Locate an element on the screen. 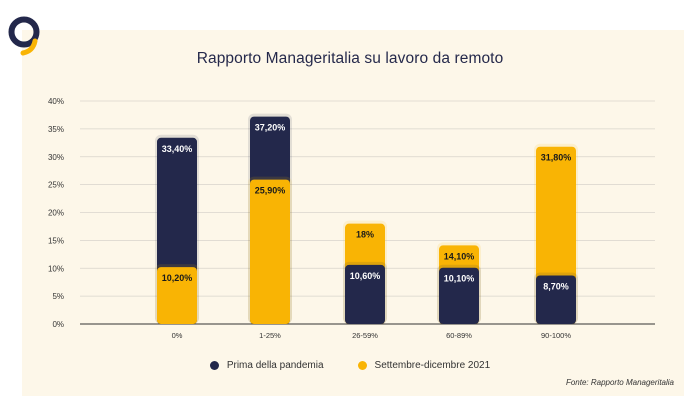  y-tick-label: 15% is located at coordinates (56, 240).